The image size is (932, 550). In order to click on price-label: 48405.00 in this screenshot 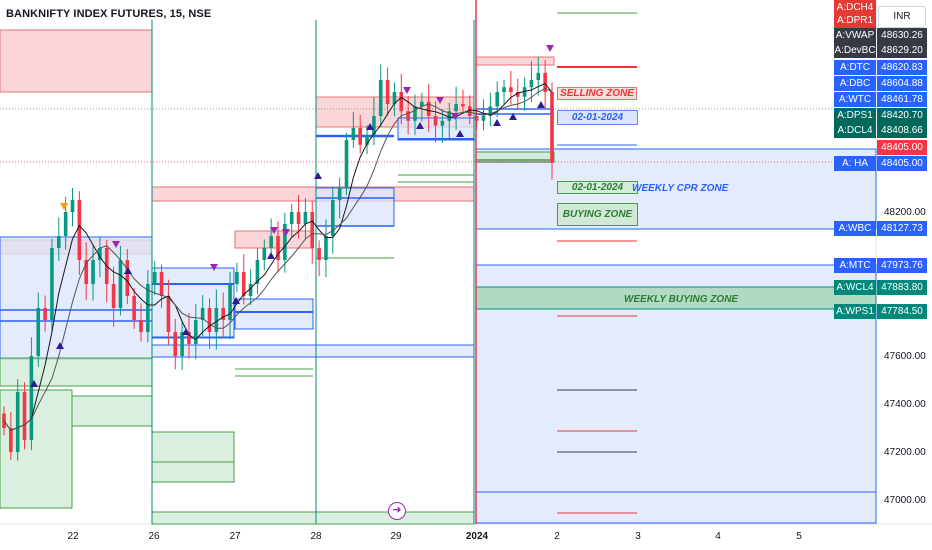, I will do `click(903, 147)`.